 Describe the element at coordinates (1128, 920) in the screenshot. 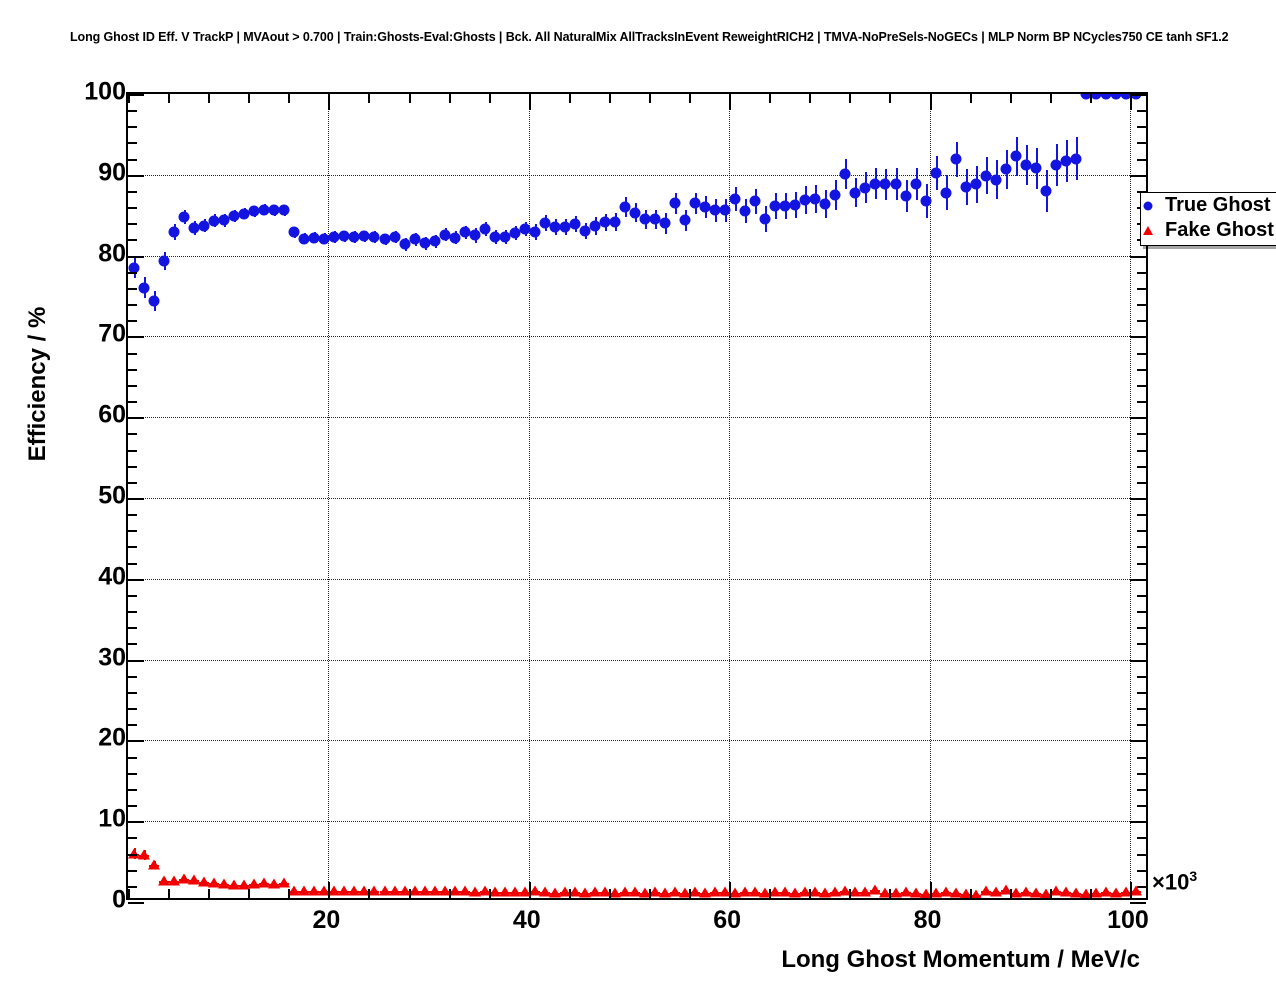

I see `x-tick-label: 100` at that location.